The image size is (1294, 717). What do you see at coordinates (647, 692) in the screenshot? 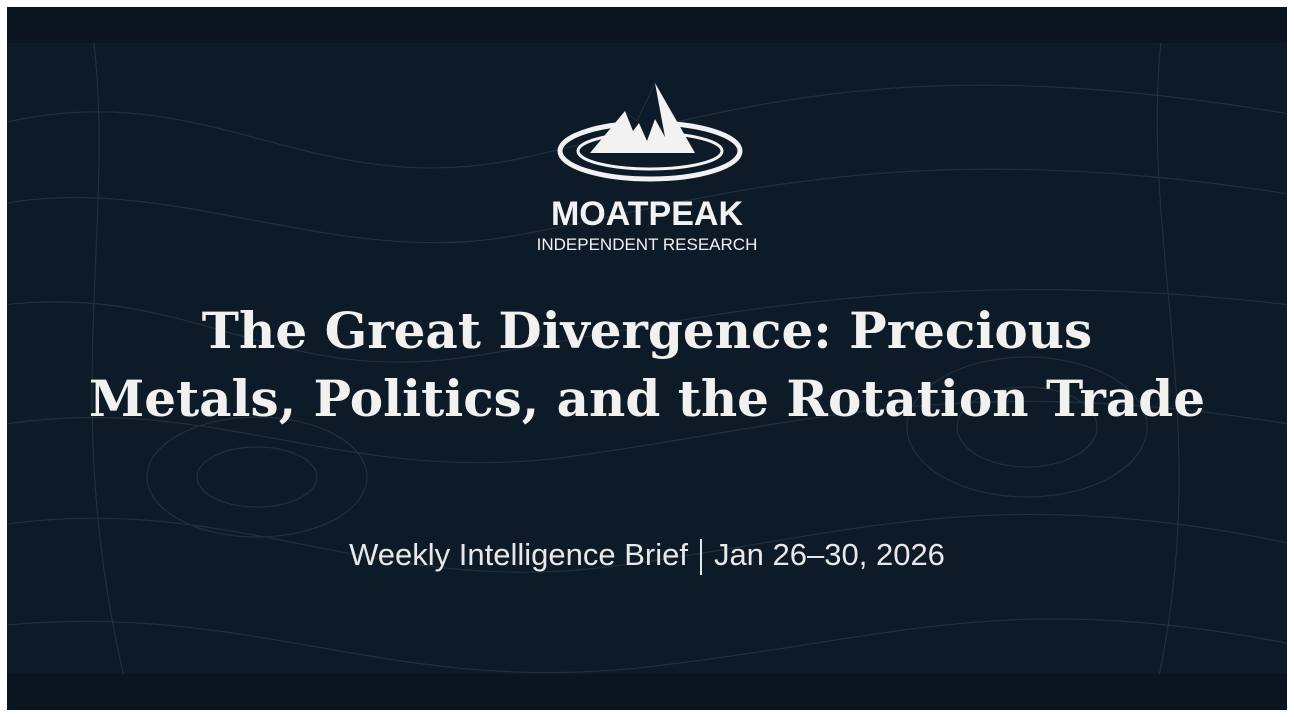
I see `bottom-band` at bounding box center [647, 692].